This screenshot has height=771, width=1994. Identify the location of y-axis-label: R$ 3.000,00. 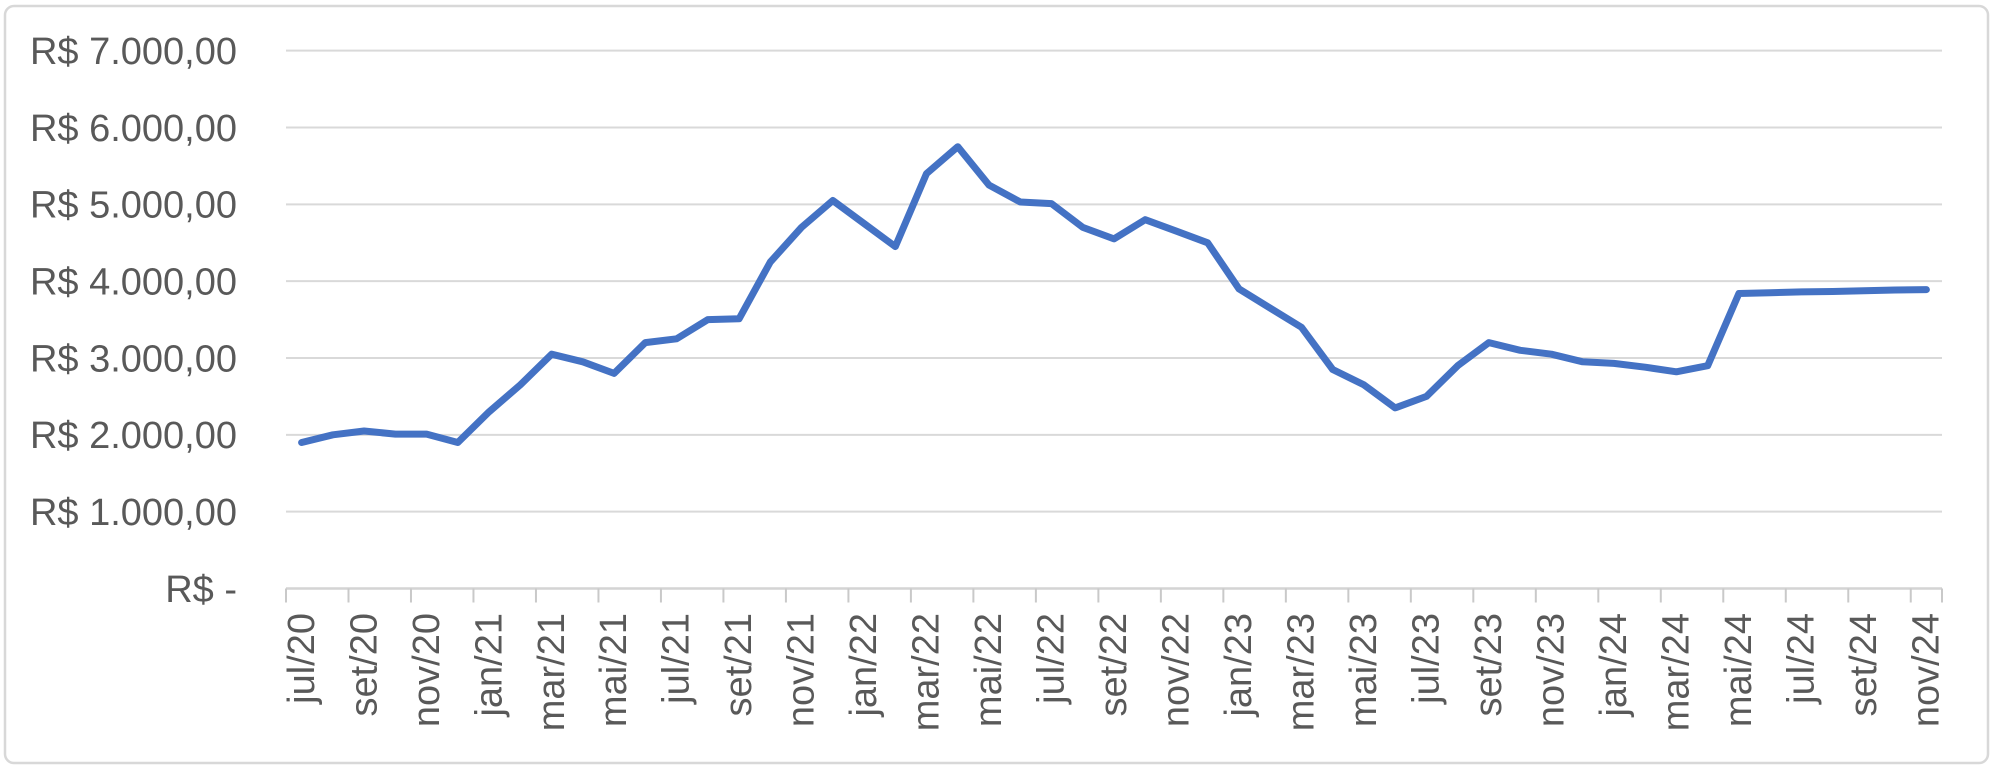
(133, 359).